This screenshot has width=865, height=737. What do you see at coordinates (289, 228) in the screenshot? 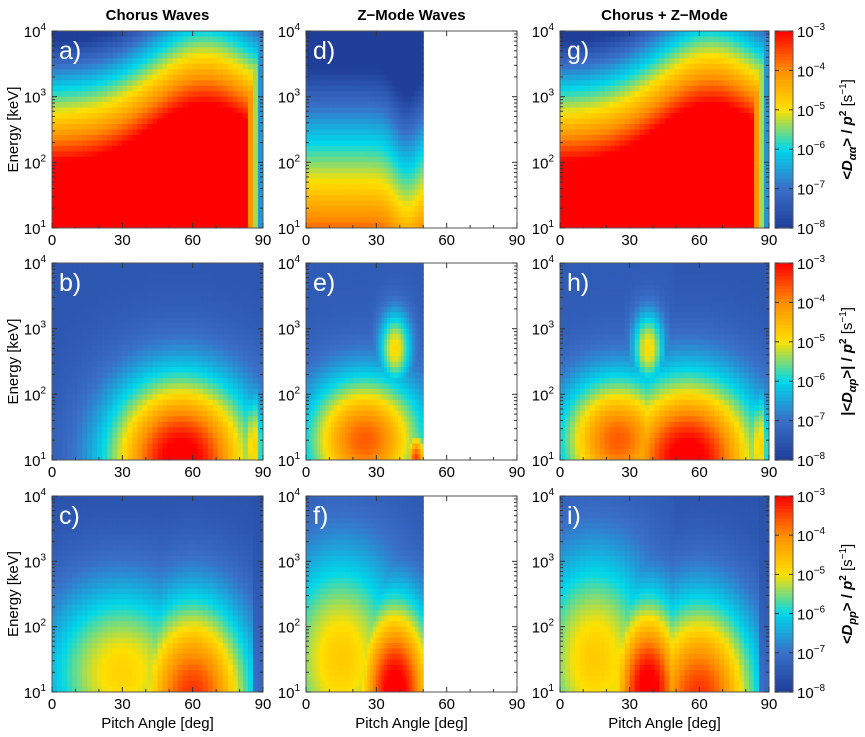
I see `y-tick-label: 10¹` at bounding box center [289, 228].